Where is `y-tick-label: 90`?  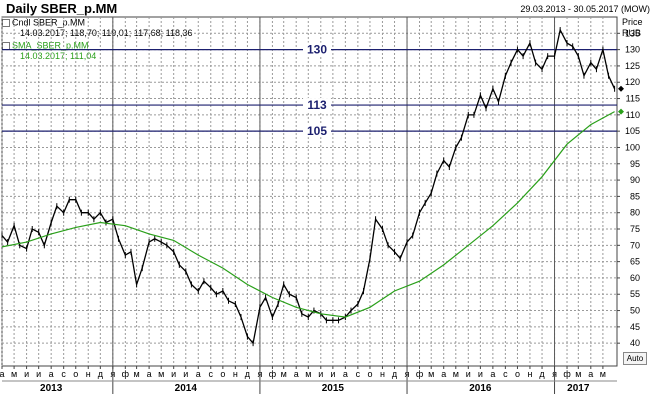 y-tick-label: 90 is located at coordinates (635, 180).